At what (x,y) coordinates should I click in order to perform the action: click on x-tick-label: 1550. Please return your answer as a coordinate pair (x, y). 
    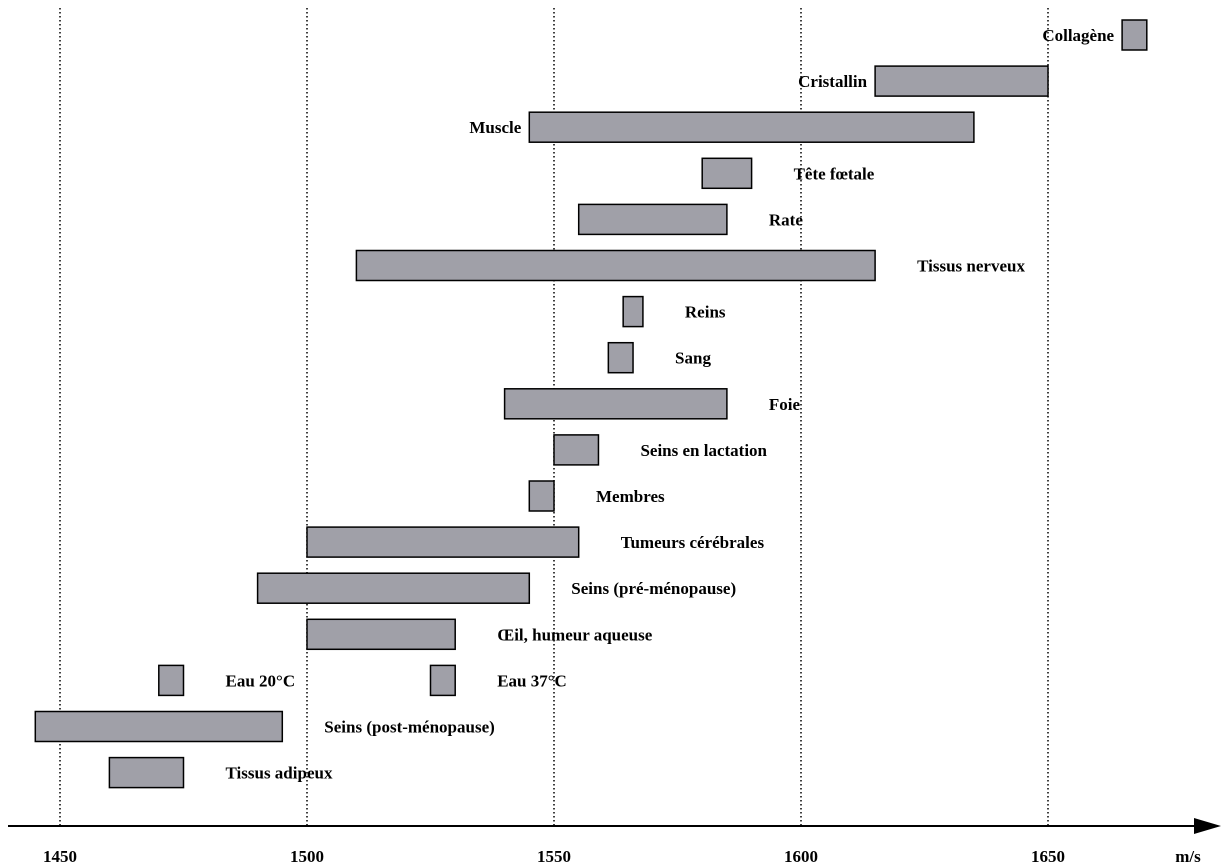
    Looking at the image, I should click on (554, 856).